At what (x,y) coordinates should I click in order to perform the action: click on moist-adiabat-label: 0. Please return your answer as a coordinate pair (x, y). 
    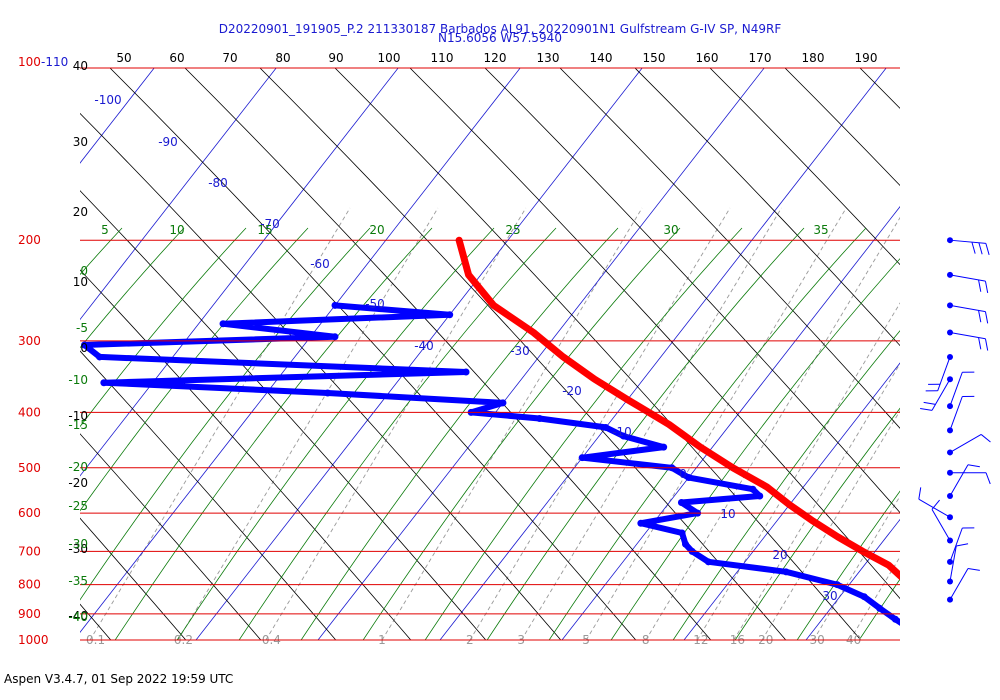
    Looking at the image, I should click on (84, 271).